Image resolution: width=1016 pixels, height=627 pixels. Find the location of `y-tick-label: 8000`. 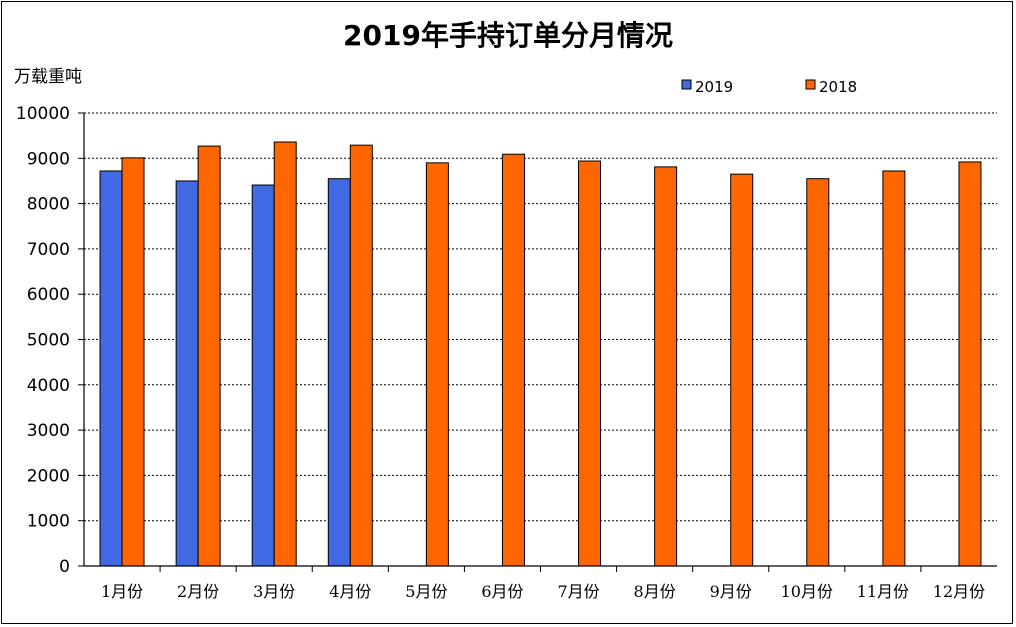

y-tick-label: 8000 is located at coordinates (48, 205).